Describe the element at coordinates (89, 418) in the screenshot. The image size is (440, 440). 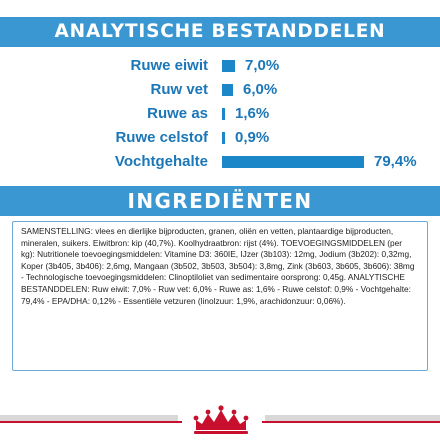
I see `footer-divider-left` at that location.